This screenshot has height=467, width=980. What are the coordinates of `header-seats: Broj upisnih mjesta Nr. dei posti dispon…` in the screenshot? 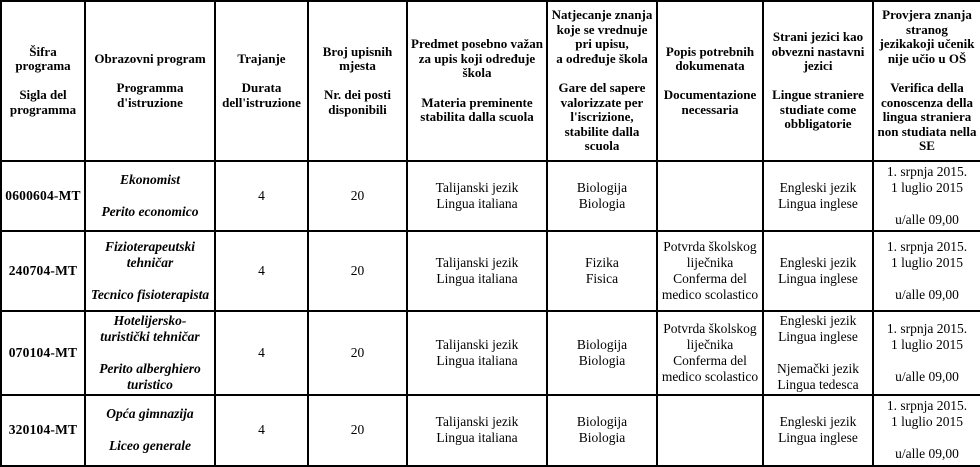 It's located at (357, 81).